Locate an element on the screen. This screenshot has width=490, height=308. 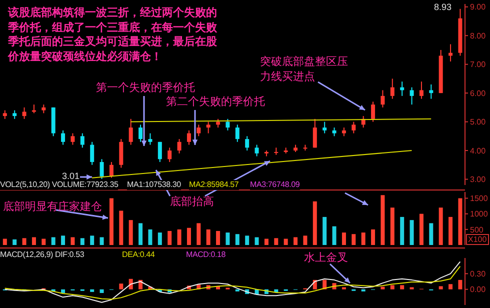
y-tick-label: 1500 is located at coordinates (479, 199).